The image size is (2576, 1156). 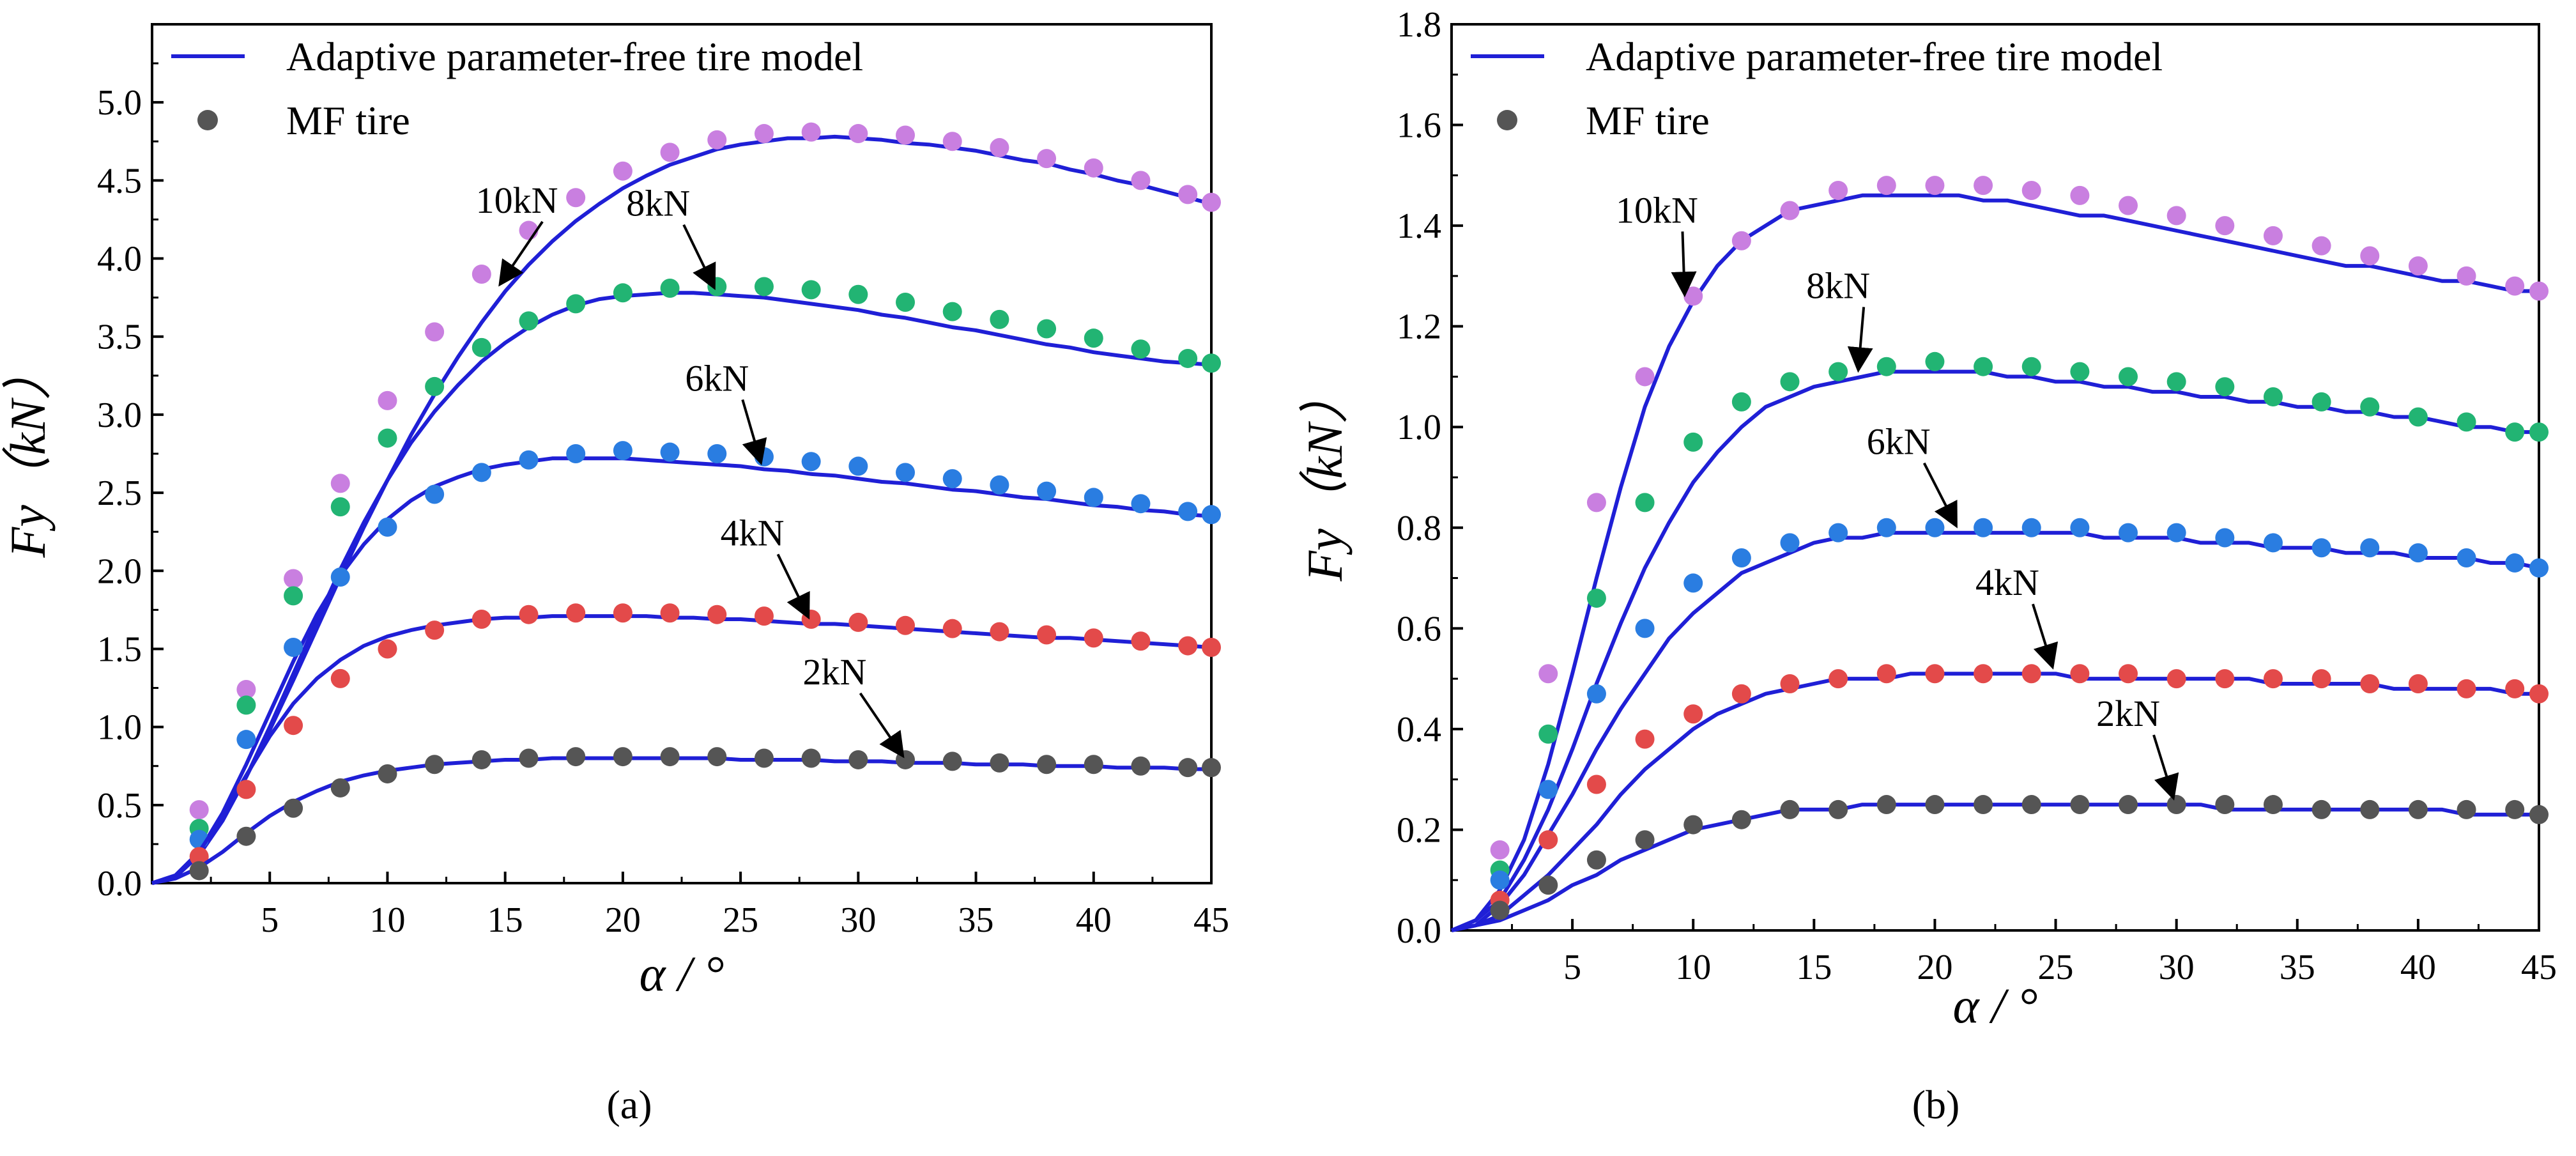 What do you see at coordinates (858, 920) in the screenshot?
I see `x-tick-label: 30` at bounding box center [858, 920].